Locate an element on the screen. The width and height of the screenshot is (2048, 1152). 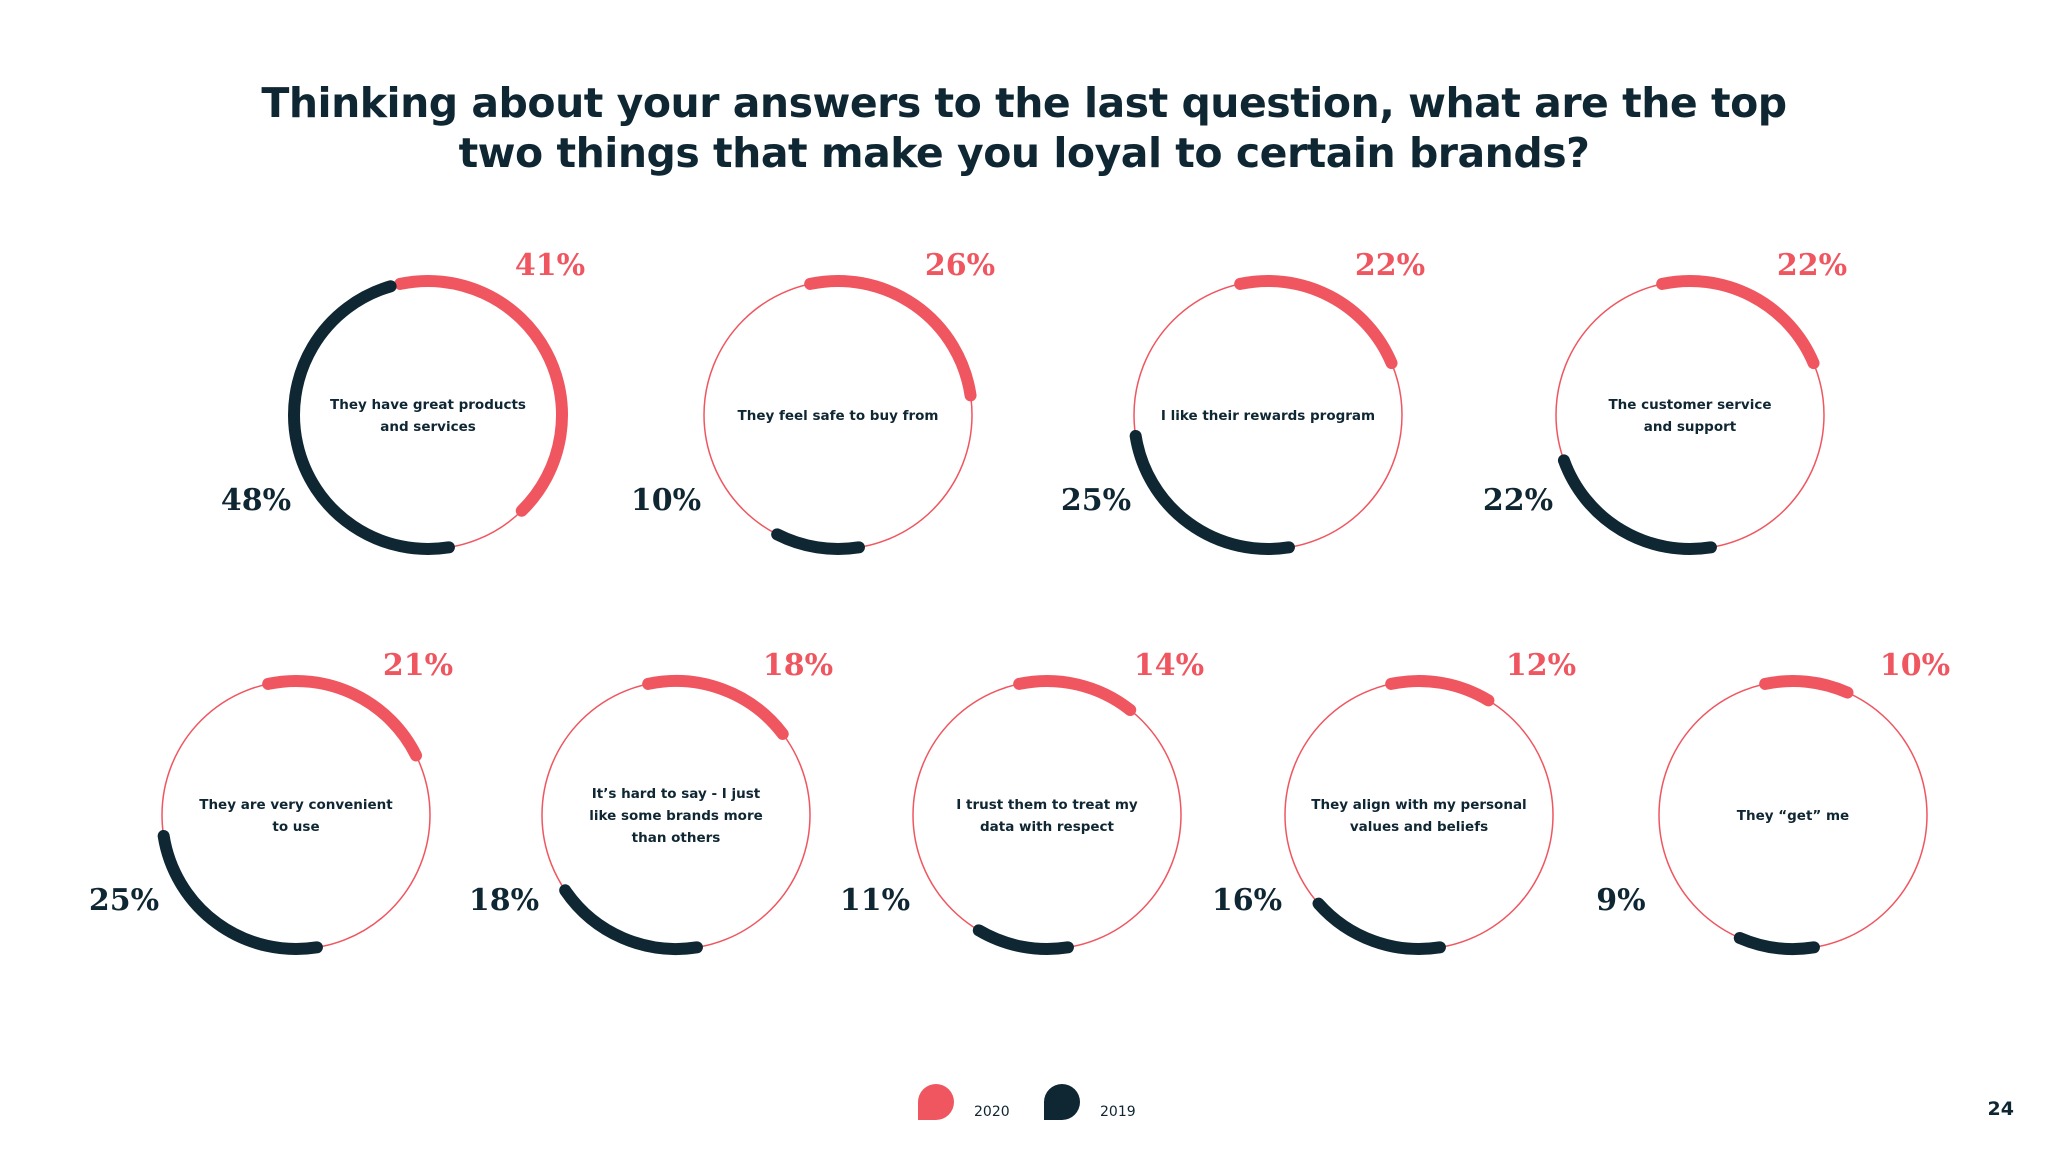
donut-label-line: They feel safe to buy from is located at coordinates (838, 416).